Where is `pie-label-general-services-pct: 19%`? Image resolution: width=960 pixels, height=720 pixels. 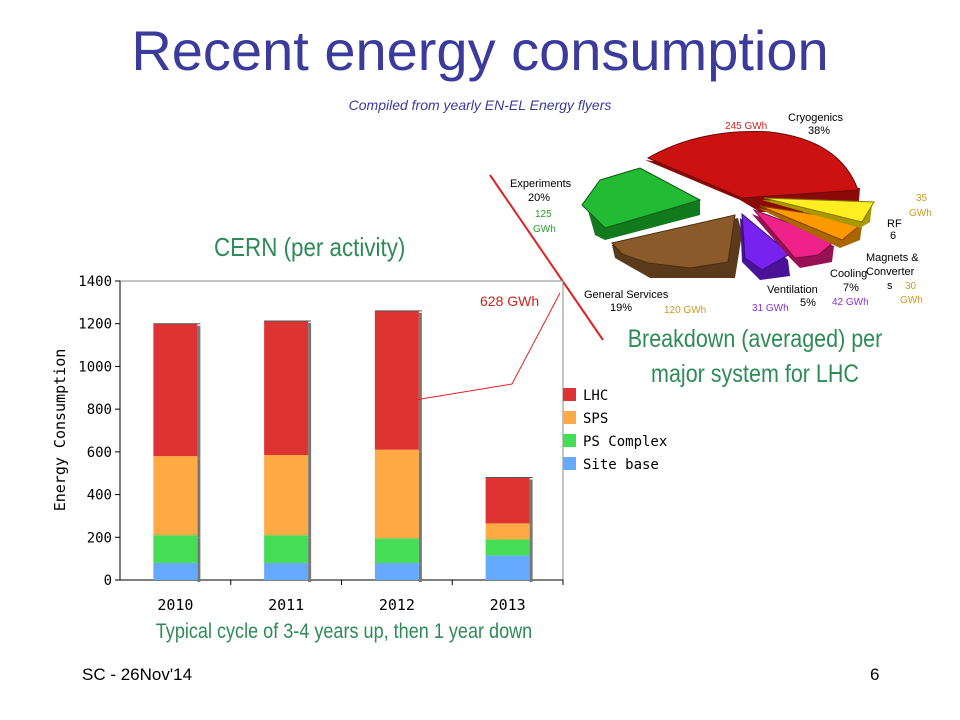
pie-label-general-services-pct: 19% is located at coordinates (621, 308).